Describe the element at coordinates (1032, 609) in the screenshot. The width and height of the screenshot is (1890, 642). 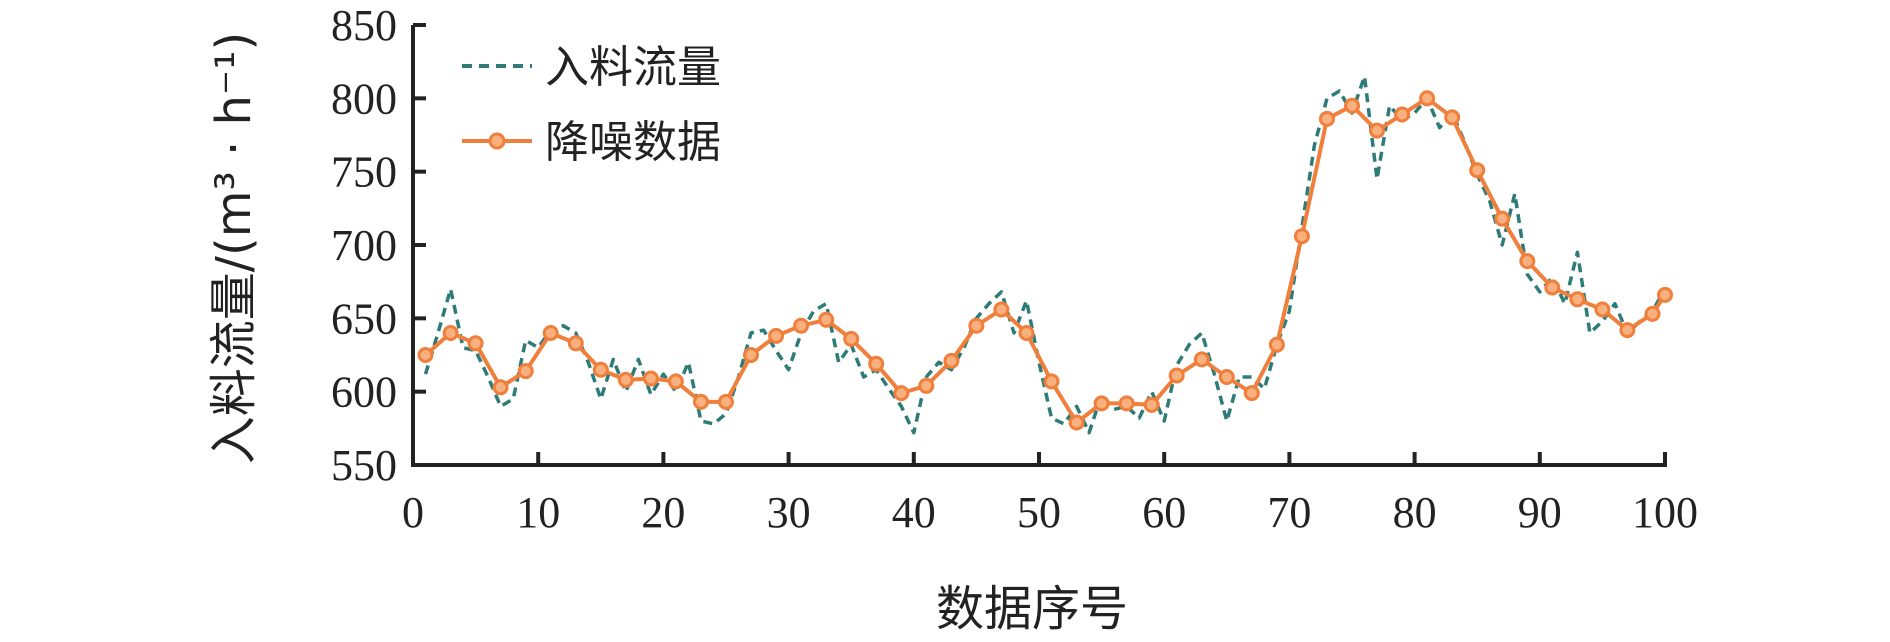
I see `x-axis-title: 数据序号` at that location.